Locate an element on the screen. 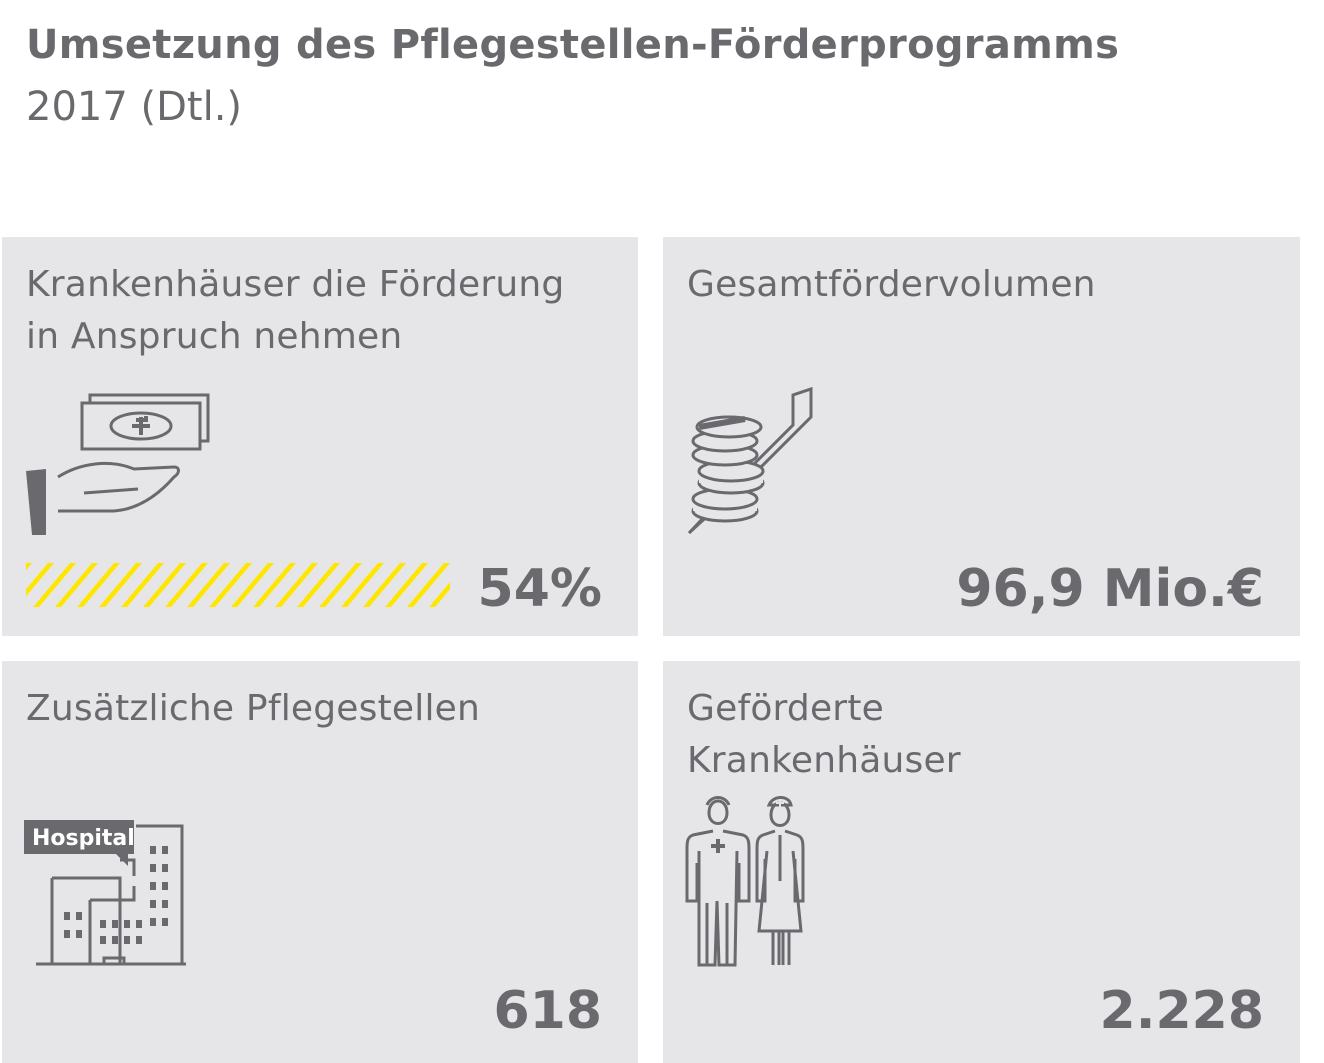 The height and width of the screenshot is (1063, 1324). hospital-icon: Hospital is located at coordinates (105, 893).